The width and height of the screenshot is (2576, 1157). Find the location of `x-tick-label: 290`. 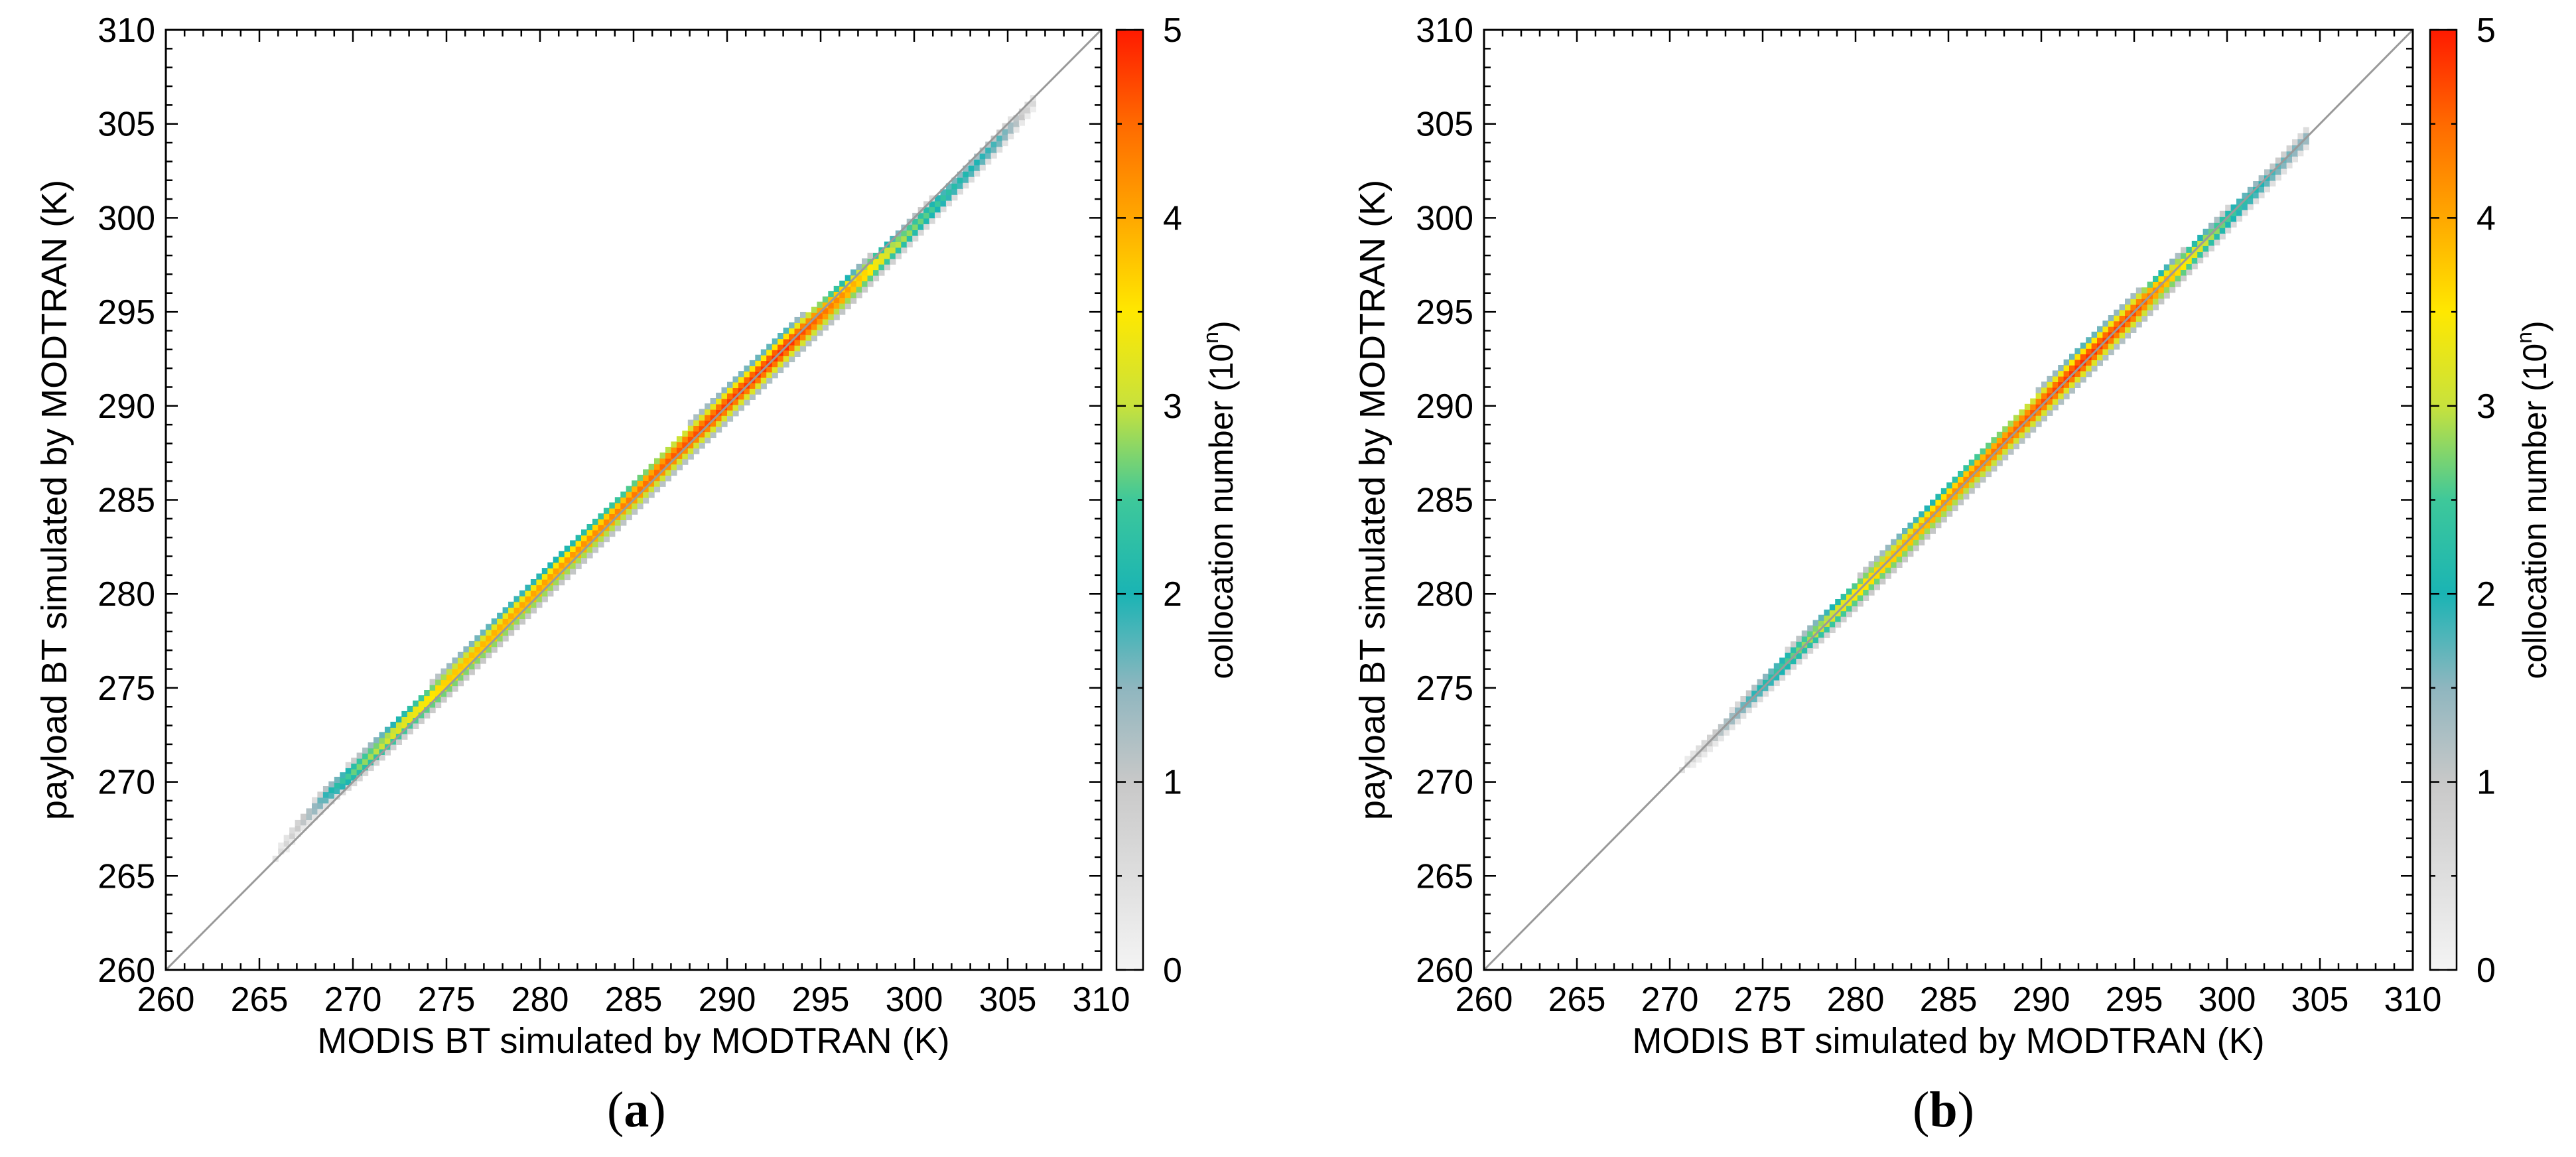

x-tick-label: 290 is located at coordinates (2041, 1000).